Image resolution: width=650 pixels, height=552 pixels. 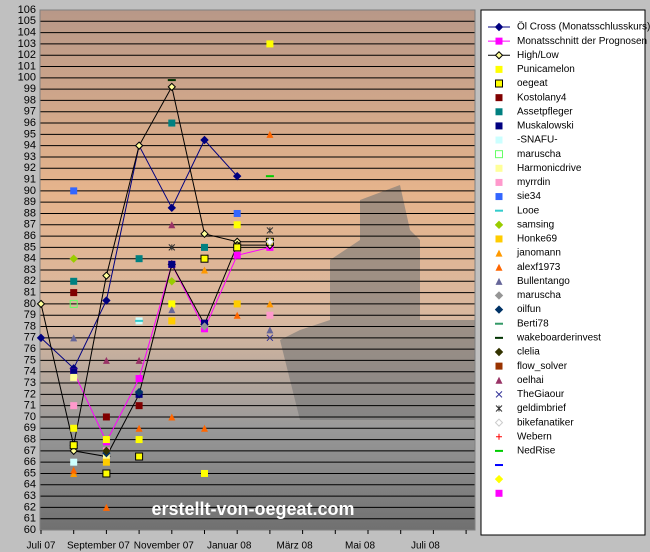 What do you see at coordinates (30, 202) in the screenshot?
I see `y-tick-label: 89` at bounding box center [30, 202].